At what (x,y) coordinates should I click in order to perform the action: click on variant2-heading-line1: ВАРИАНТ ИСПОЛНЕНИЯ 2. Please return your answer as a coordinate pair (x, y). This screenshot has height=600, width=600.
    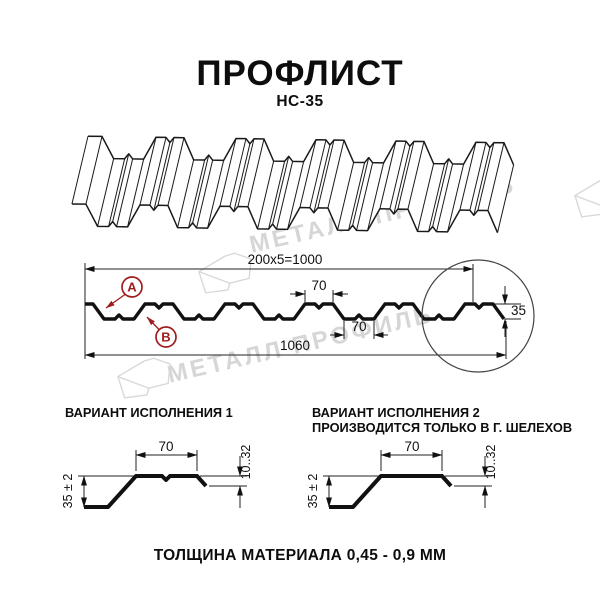
    Looking at the image, I should click on (396, 412).